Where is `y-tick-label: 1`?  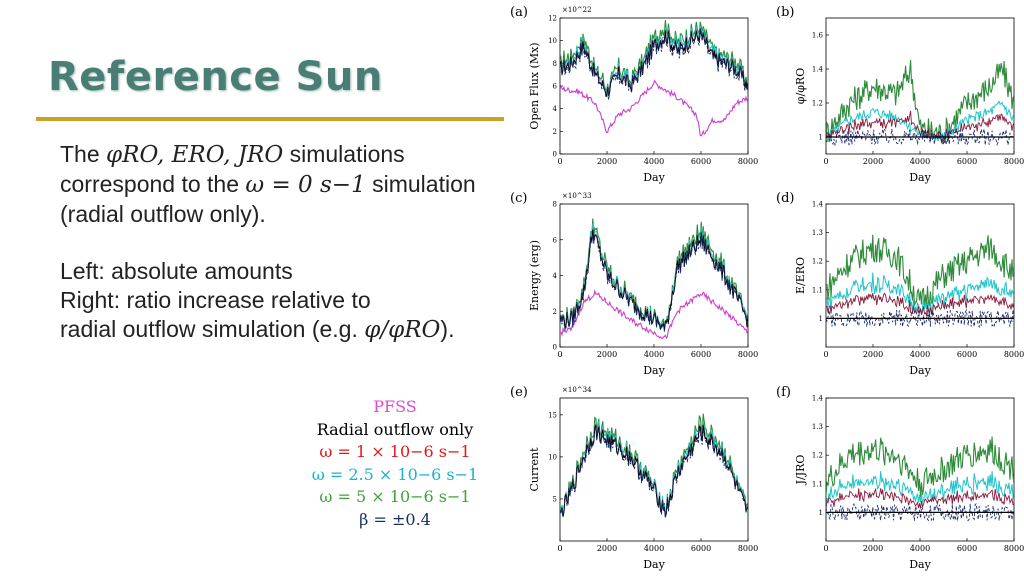
y-tick-label: 1 is located at coordinates (821, 319).